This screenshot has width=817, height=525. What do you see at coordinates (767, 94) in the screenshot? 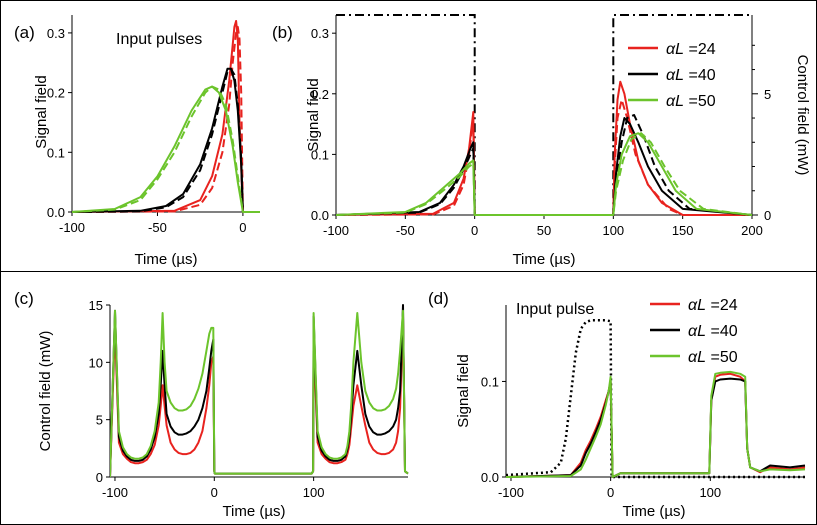
I see `y2-tick-label: 5` at bounding box center [767, 94].